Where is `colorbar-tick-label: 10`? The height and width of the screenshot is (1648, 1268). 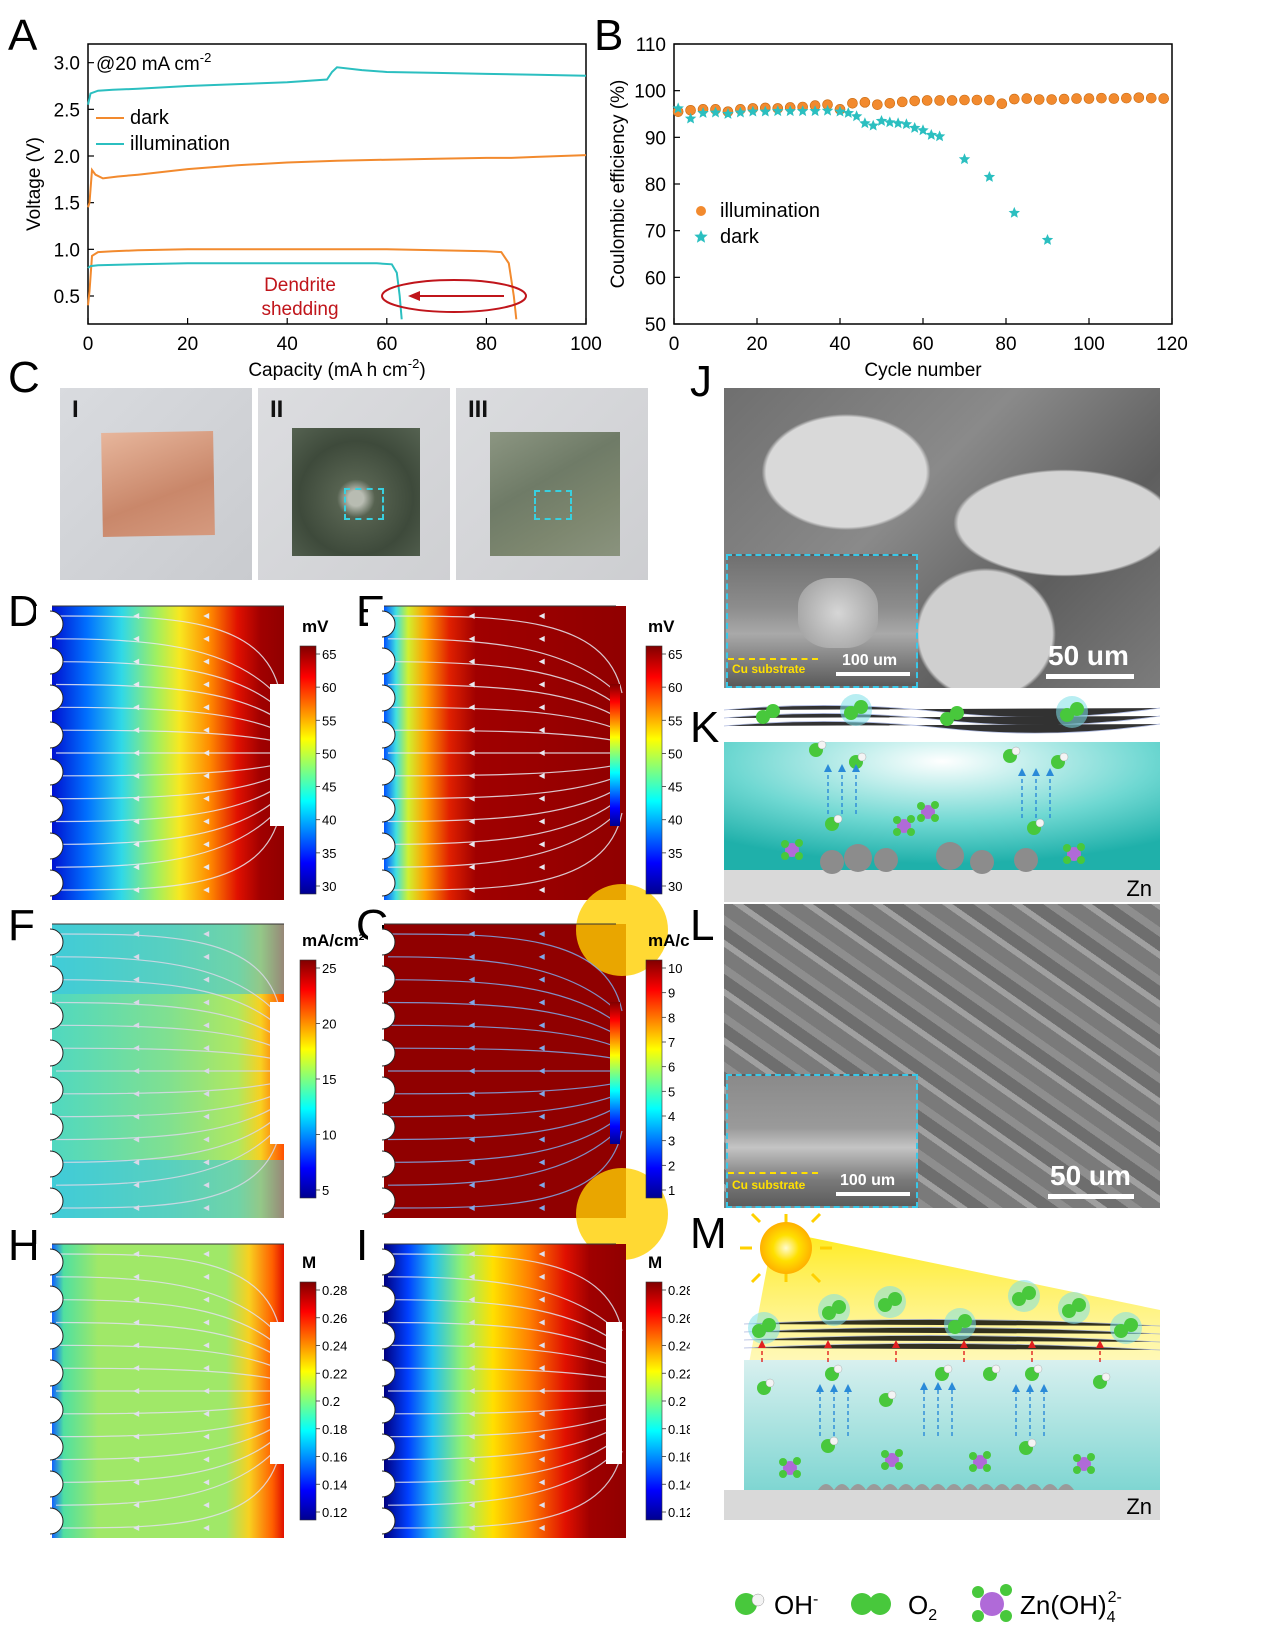
colorbar-tick-label: 10 is located at coordinates (329, 1135).